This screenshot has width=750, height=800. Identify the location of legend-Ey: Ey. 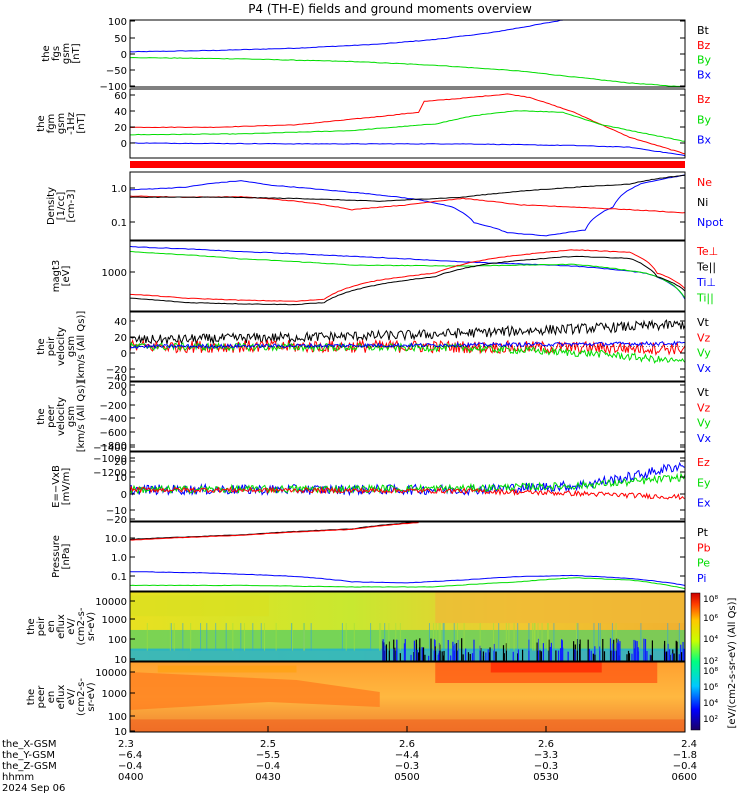
(704, 482).